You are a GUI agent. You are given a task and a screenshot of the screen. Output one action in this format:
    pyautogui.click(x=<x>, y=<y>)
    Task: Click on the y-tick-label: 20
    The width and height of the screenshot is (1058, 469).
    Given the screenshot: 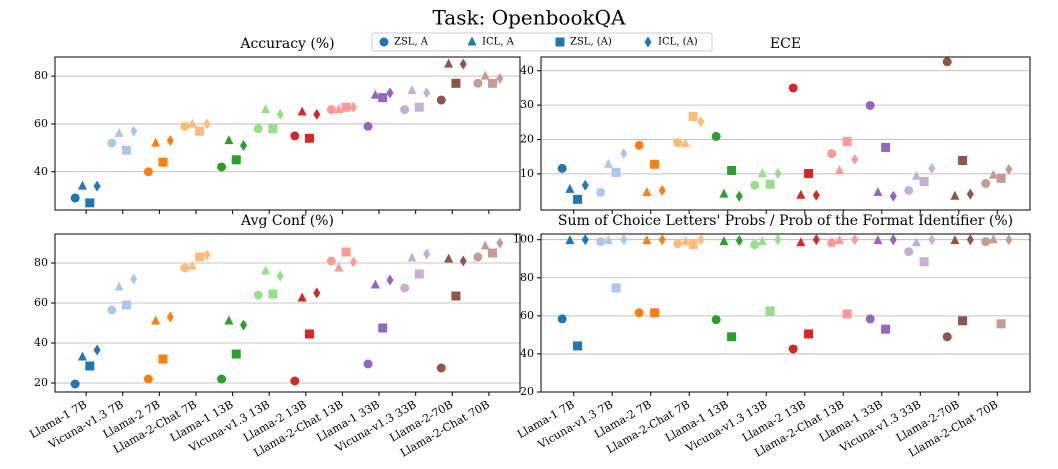 What is the action you would take?
    pyautogui.click(x=527, y=391)
    